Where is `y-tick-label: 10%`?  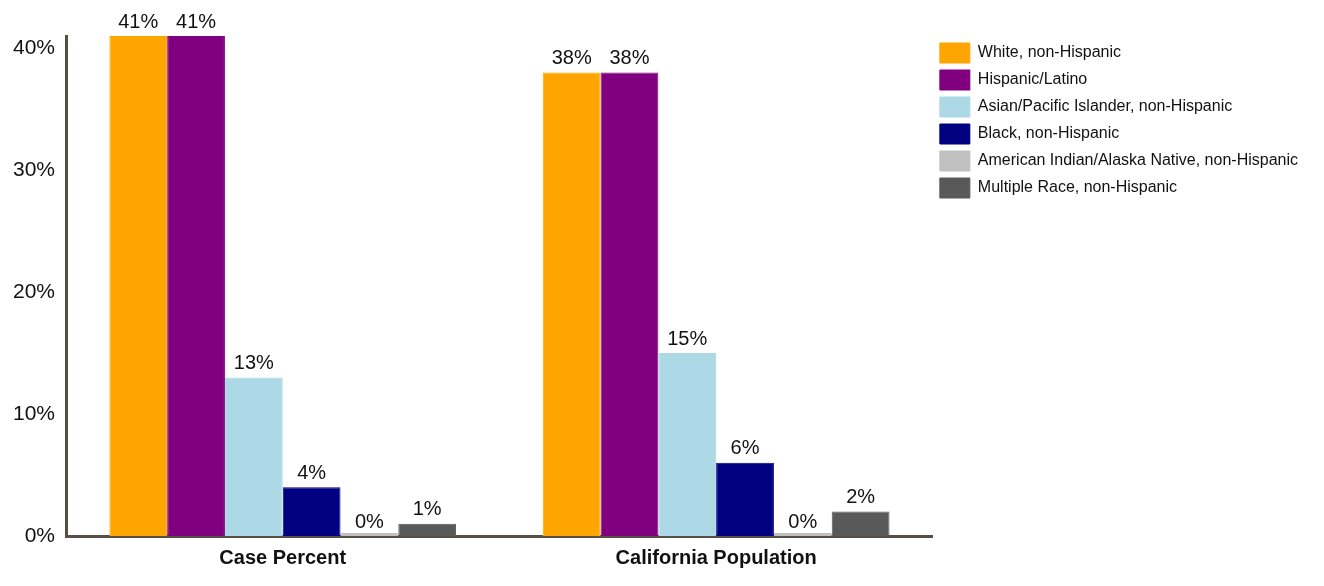 y-tick-label: 10% is located at coordinates (34, 412).